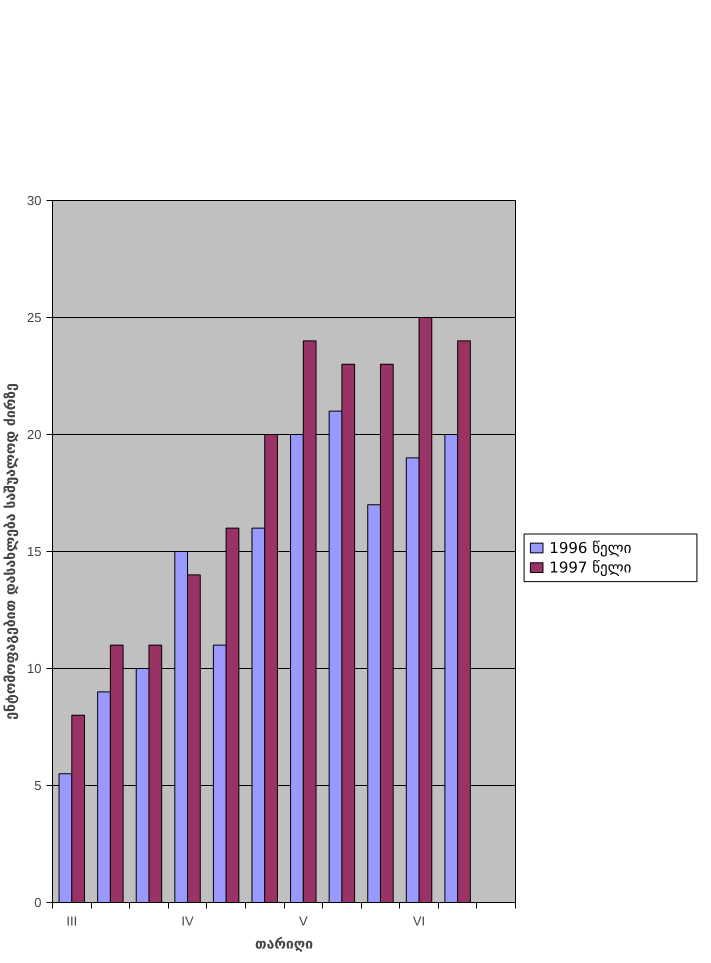  I want to click on y-tick-label: 10, so click(34, 668).